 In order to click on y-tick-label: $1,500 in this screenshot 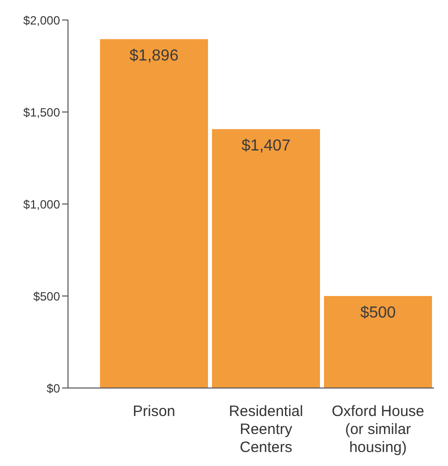, I will do `click(41, 112)`.